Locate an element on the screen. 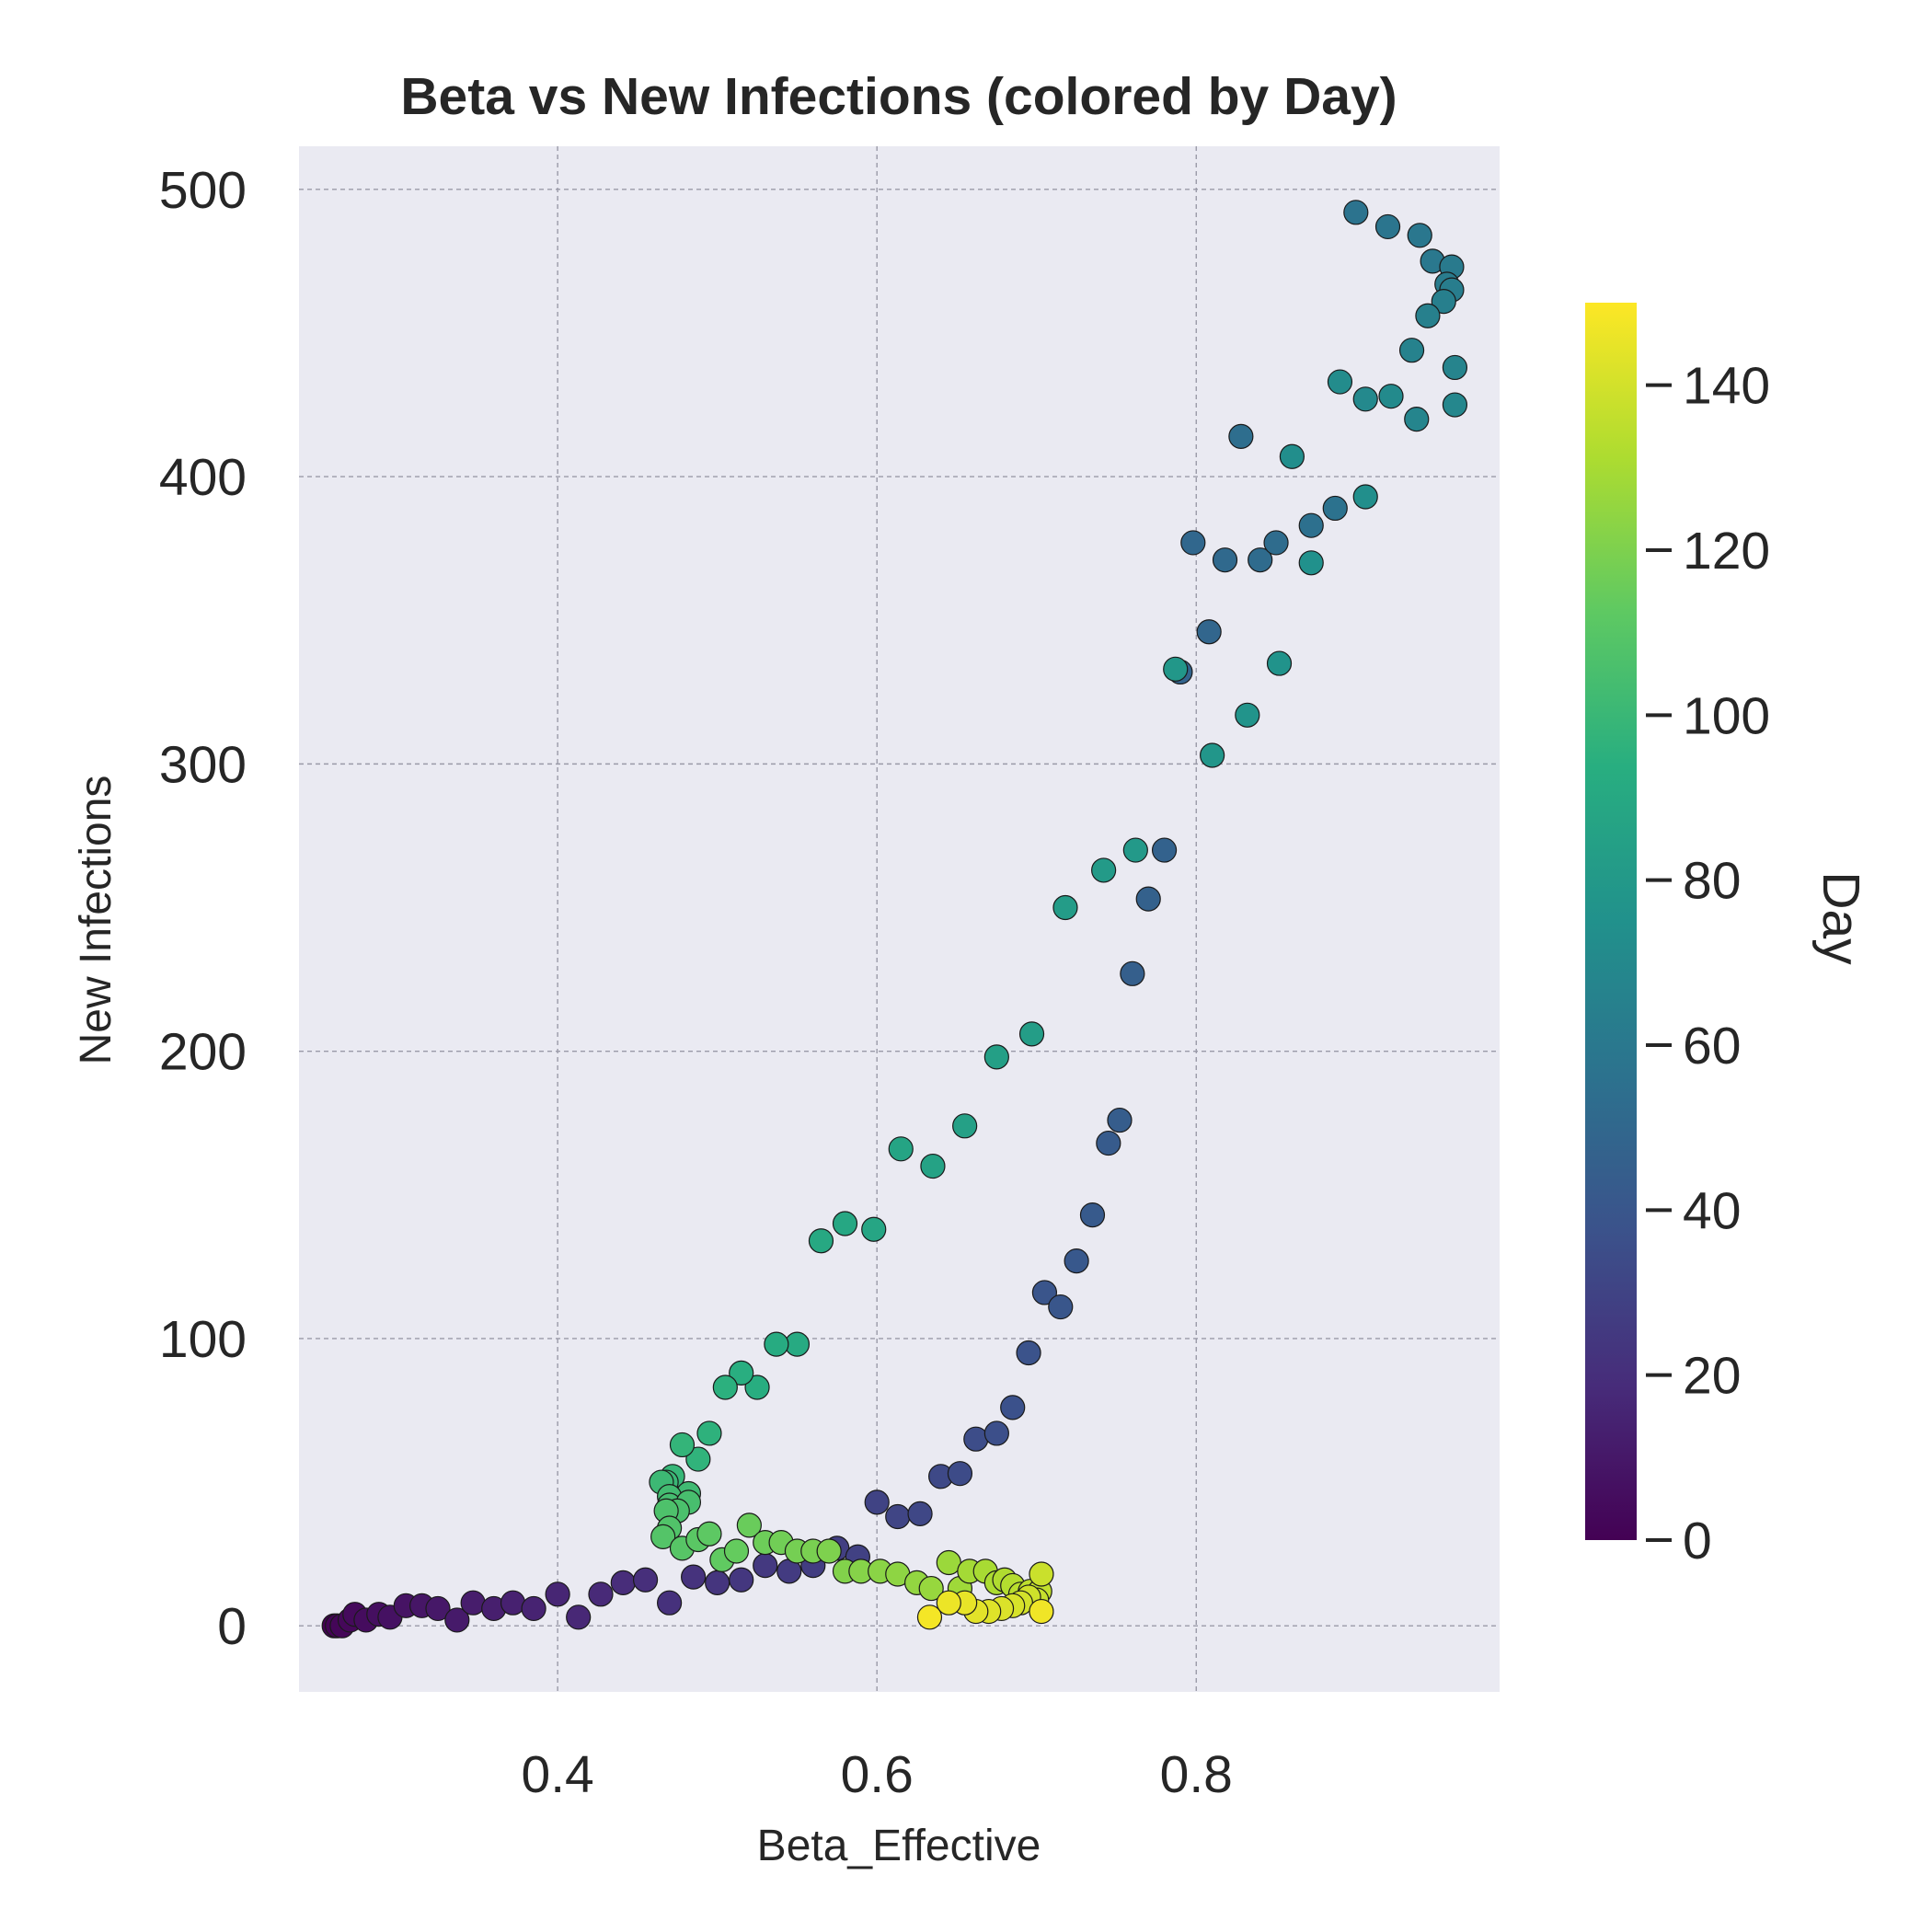 This screenshot has width=1932, height=1932. y-tick-label: 100 is located at coordinates (203, 1339).